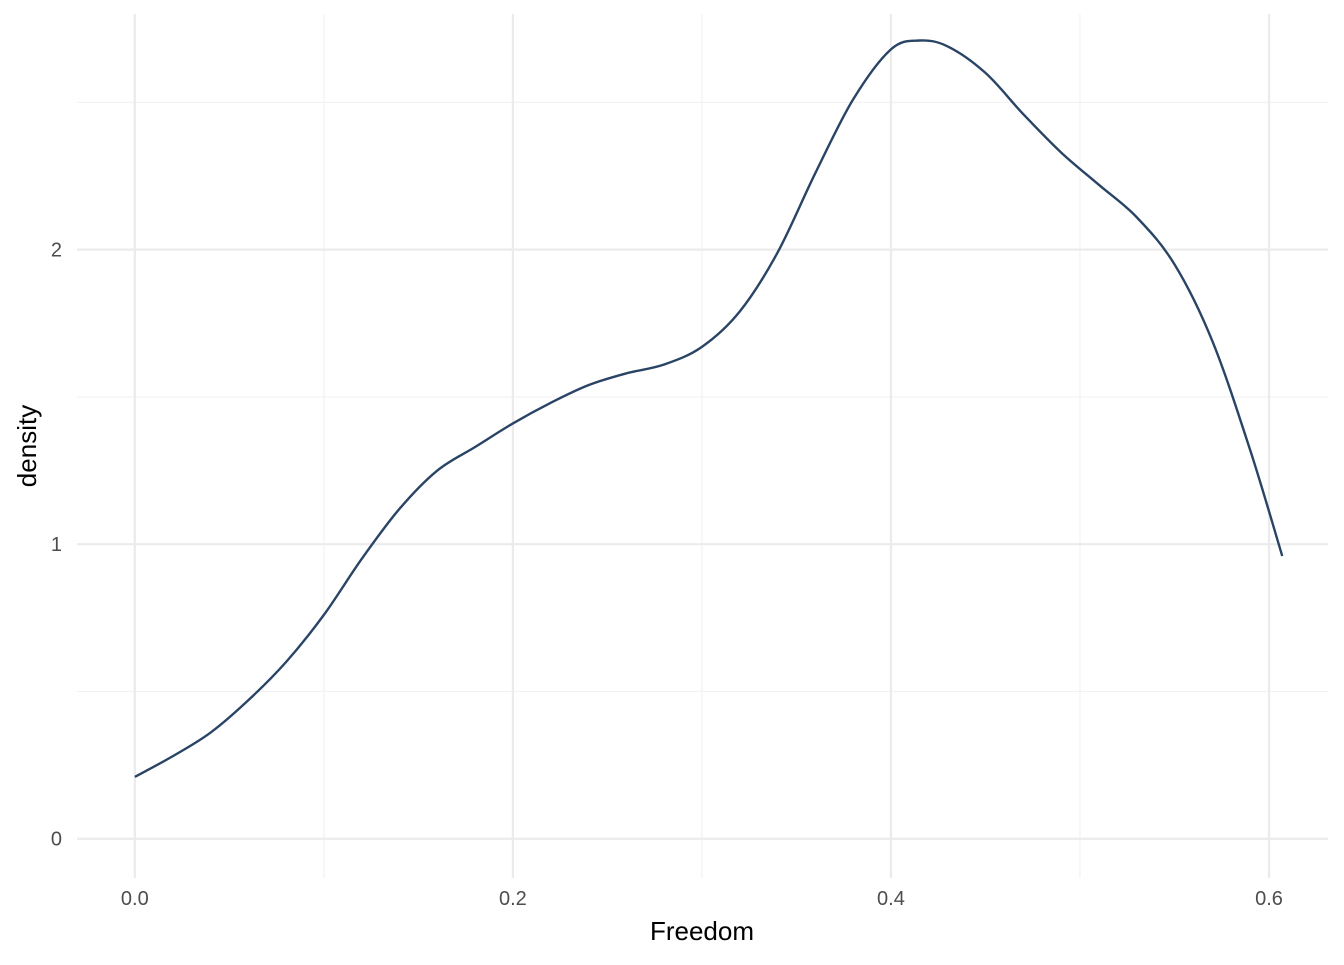 This screenshot has width=1344, height=965. I want to click on y-tick-label: 1, so click(56, 545).